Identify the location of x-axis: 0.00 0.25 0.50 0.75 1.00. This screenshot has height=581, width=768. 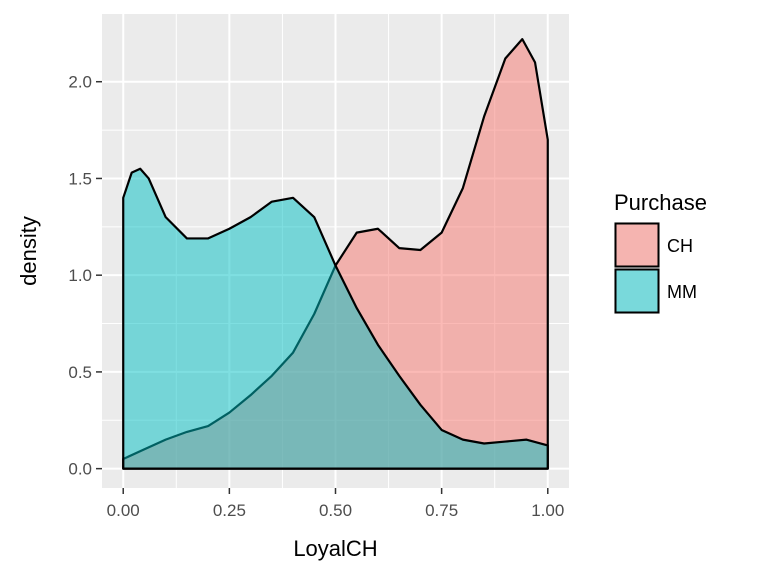
(335, 504).